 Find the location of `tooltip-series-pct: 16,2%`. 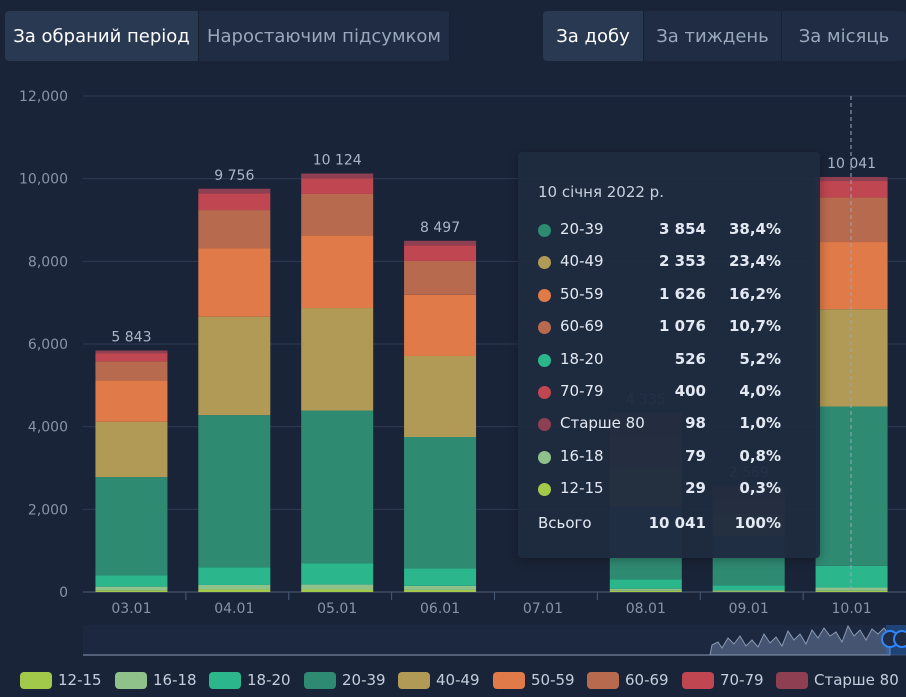

tooltip-series-pct: 16,2% is located at coordinates (754, 293).